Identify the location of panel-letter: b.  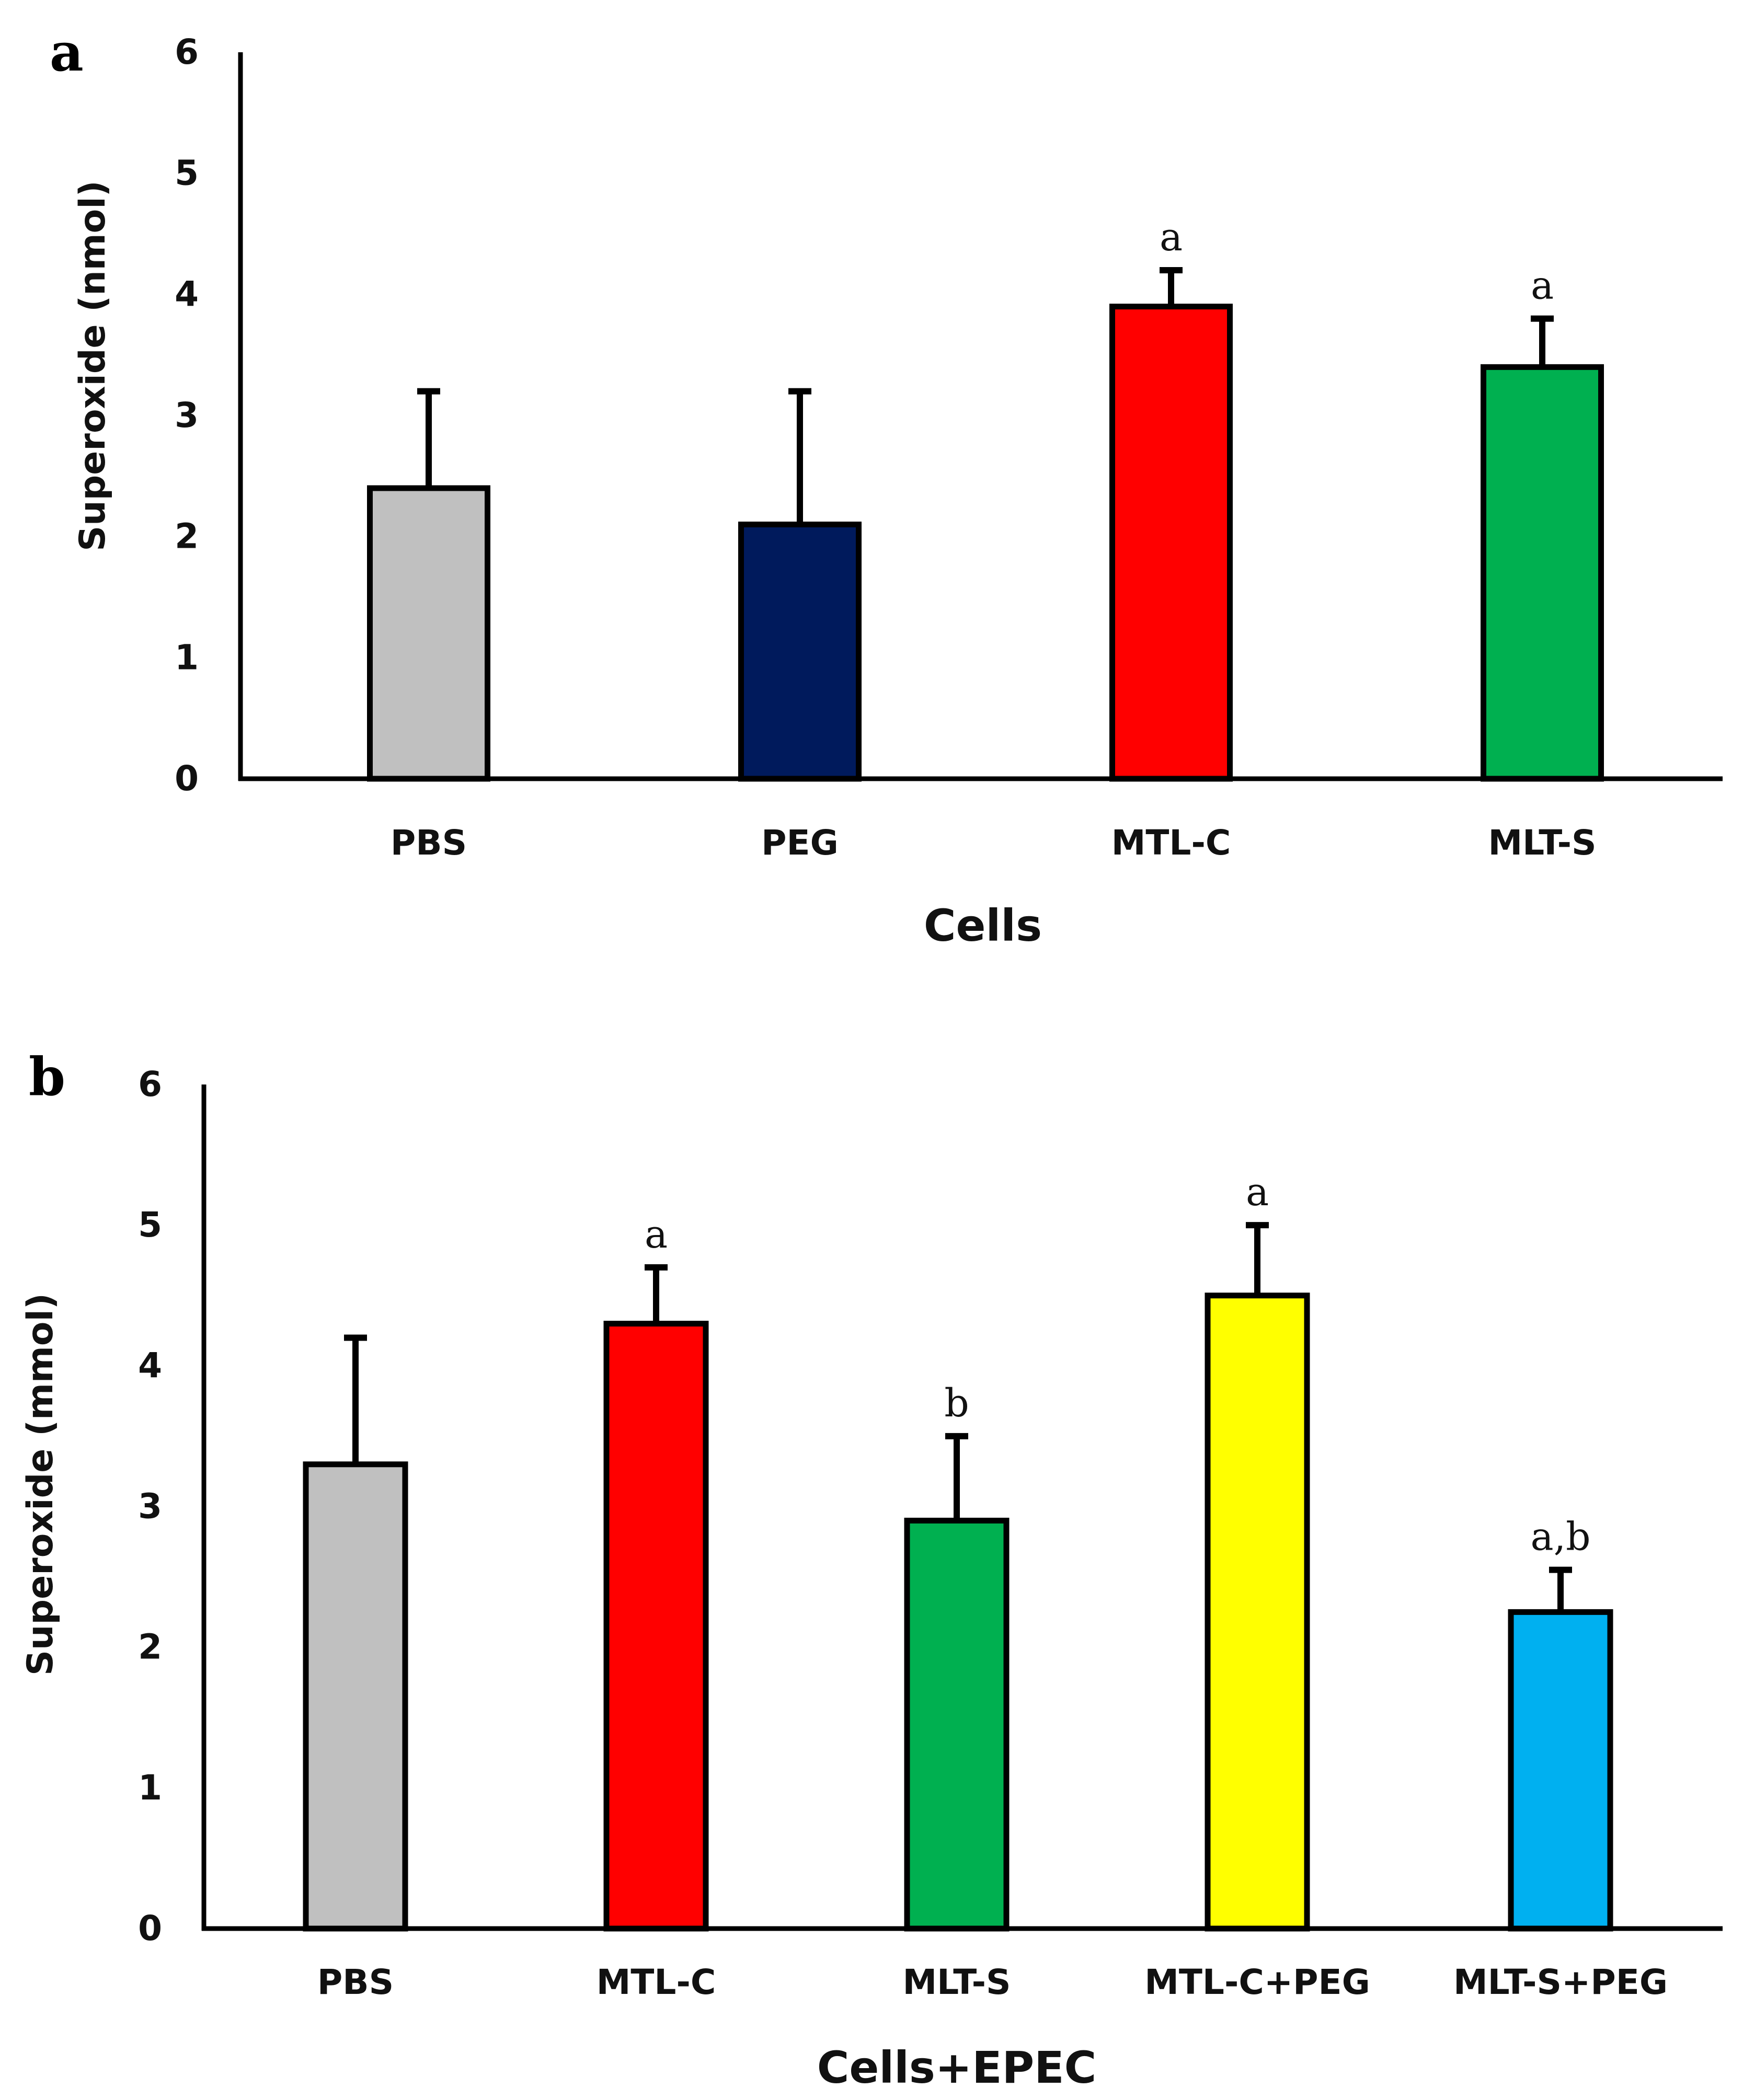
(47, 1076).